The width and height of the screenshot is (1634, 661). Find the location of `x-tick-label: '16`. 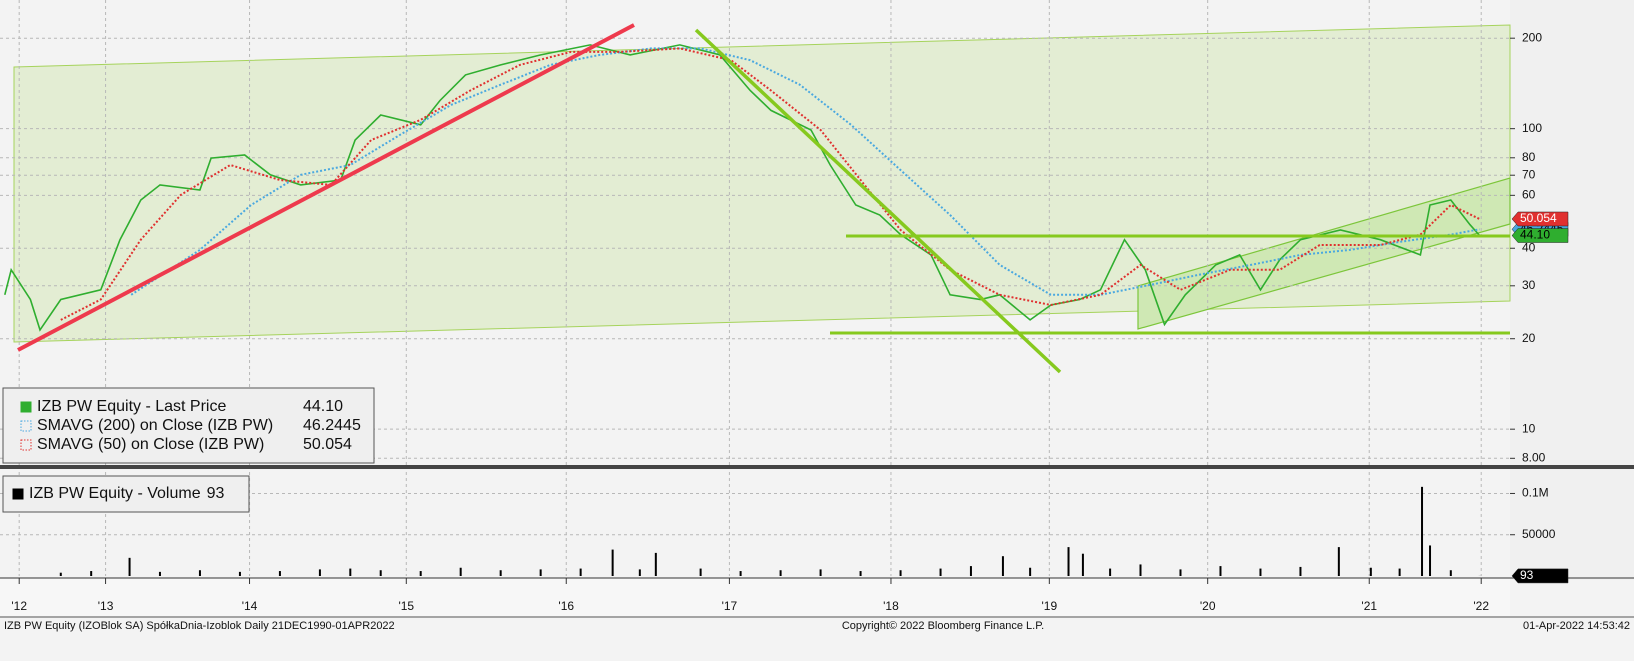

x-tick-label: '16 is located at coordinates (566, 606).